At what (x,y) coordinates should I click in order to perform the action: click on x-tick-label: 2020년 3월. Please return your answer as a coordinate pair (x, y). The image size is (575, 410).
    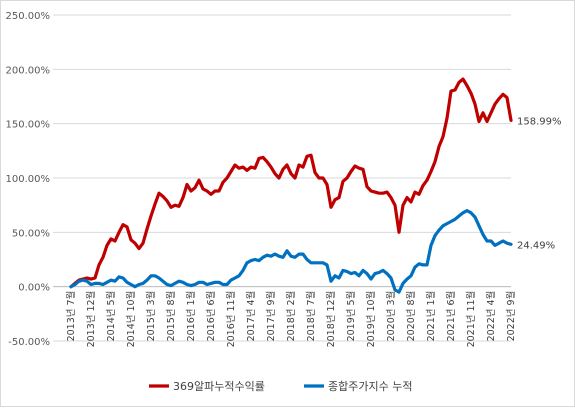
    Looking at the image, I should click on (391, 316).